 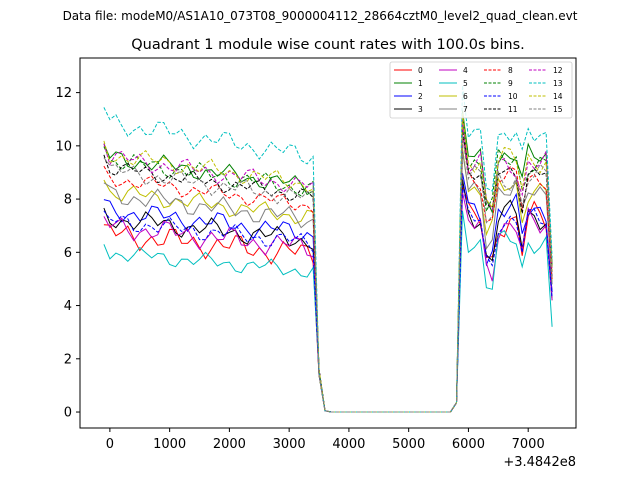 I want to click on legend-label-4: 4, so click(x=465, y=70).